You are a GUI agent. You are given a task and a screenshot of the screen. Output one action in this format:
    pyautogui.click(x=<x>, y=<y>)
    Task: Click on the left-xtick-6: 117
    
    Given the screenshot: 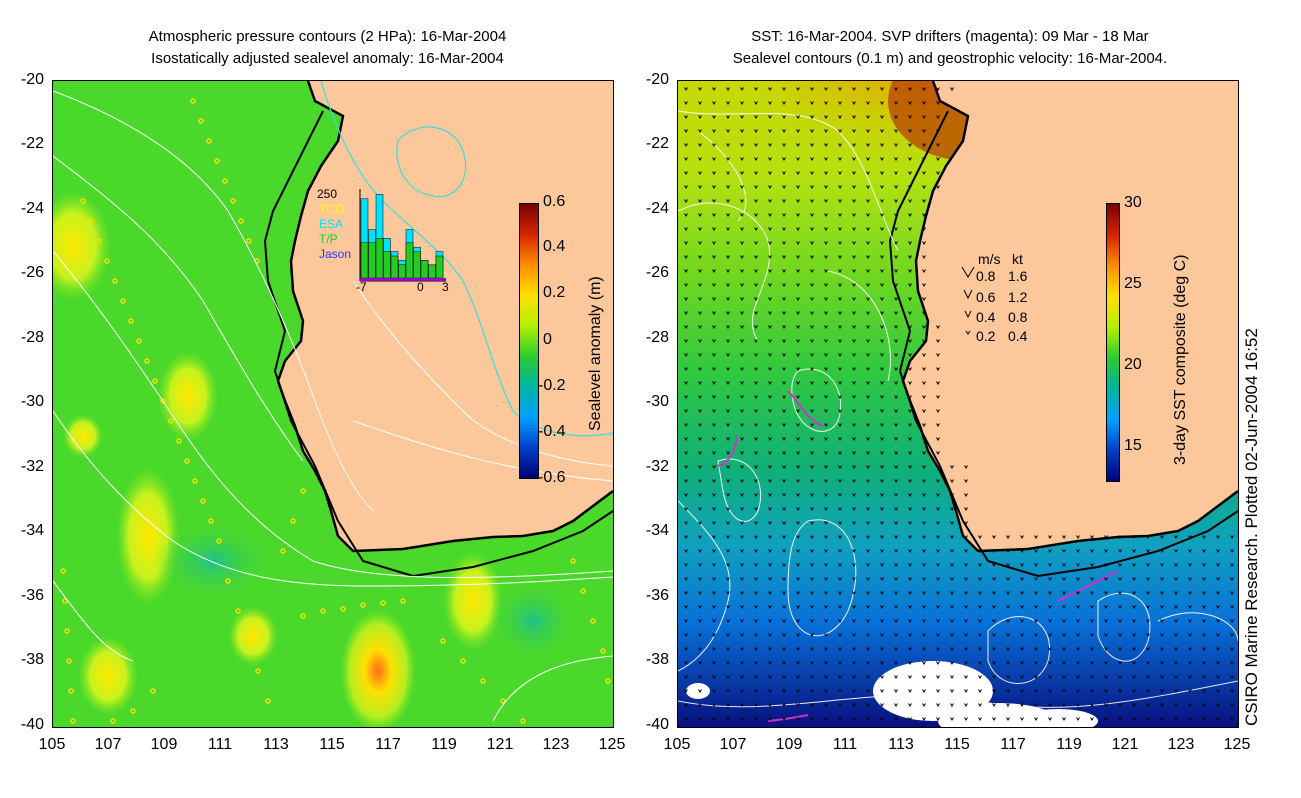 What is the action you would take?
    pyautogui.click(x=388, y=744)
    